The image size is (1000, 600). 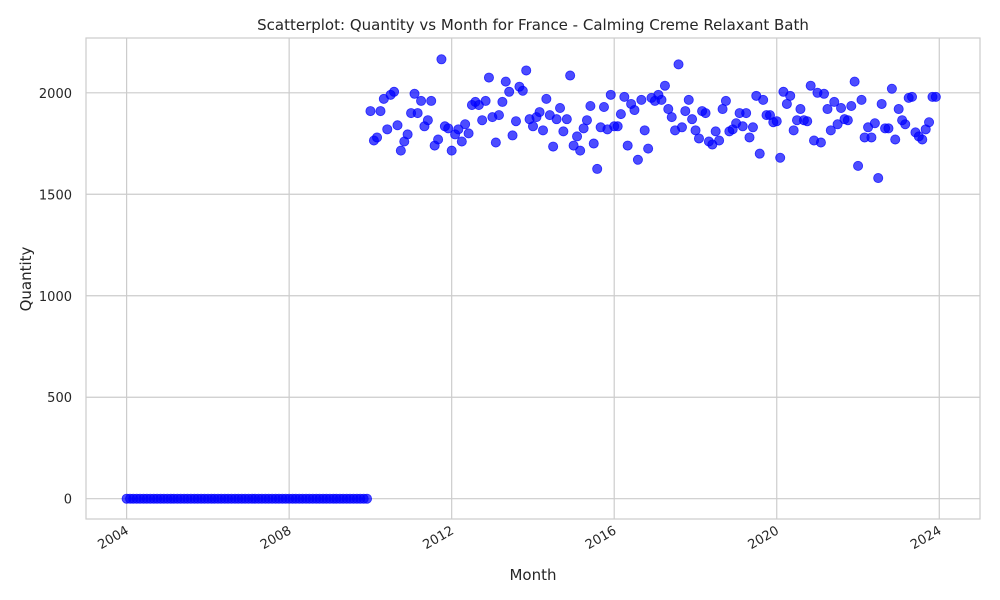 I want to click on x-tick-labels: 2004 2008 2012 2016 2020 2024, so click(x=519, y=538).